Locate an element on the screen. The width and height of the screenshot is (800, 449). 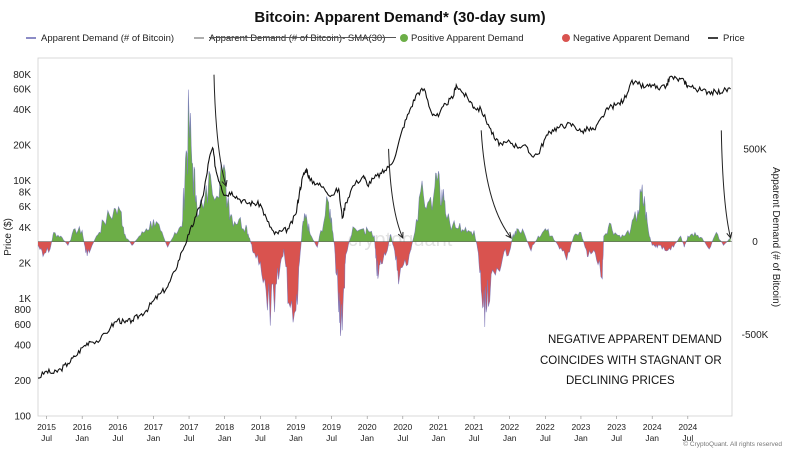
right-tick-label: -500K is located at coordinates (755, 335).